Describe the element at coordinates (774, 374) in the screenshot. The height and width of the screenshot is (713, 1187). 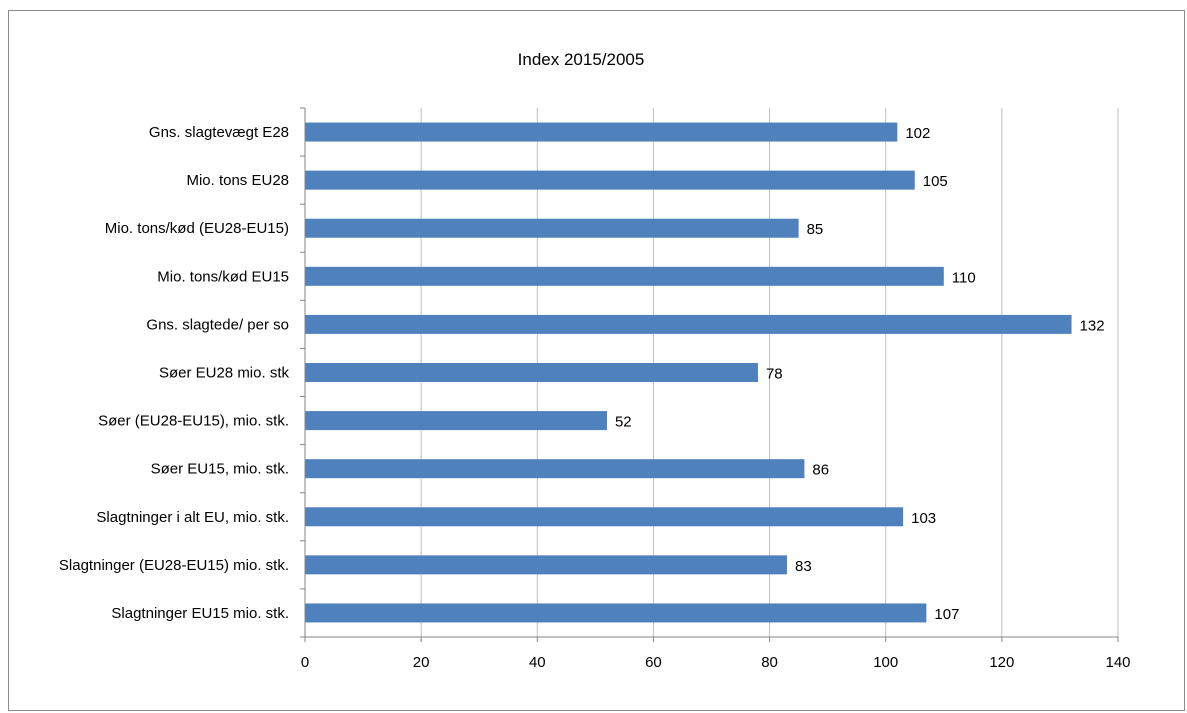
I see `data-label: 78` at that location.